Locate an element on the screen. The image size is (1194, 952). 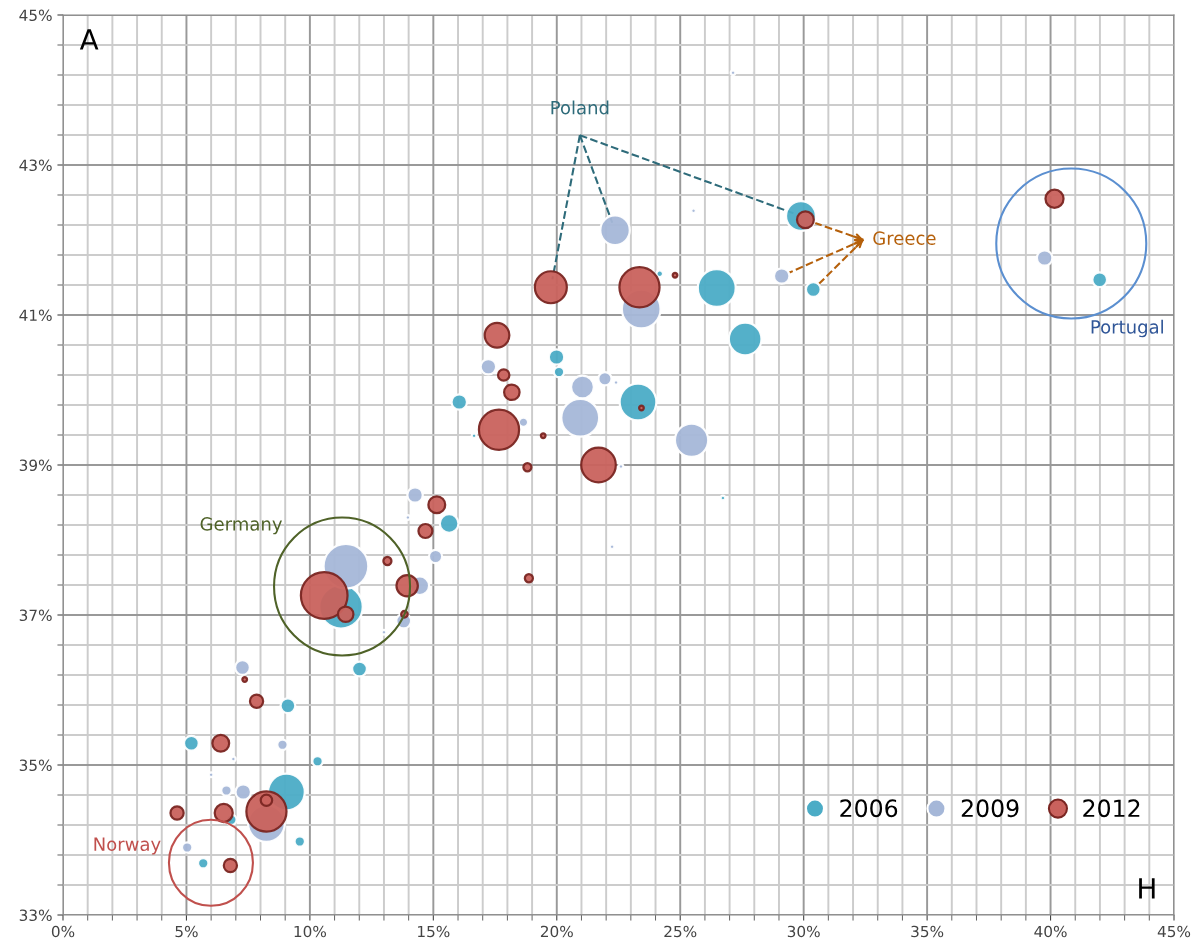
annotation: Portugal is located at coordinates (1127, 328).